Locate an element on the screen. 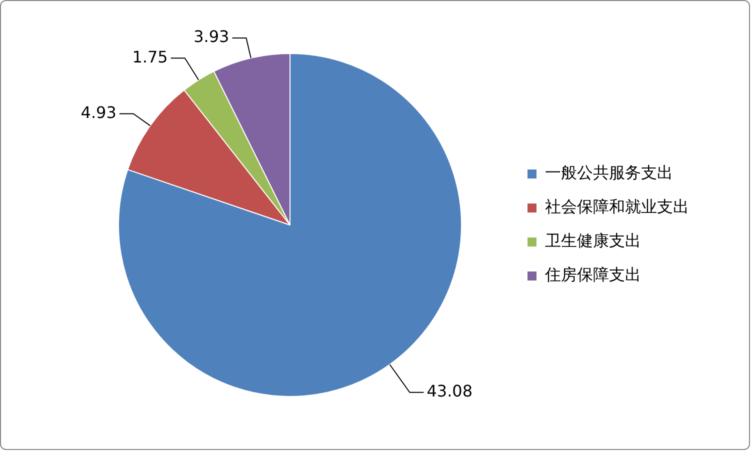 This screenshot has height=452, width=752. data-label: 1.75 is located at coordinates (150, 56).